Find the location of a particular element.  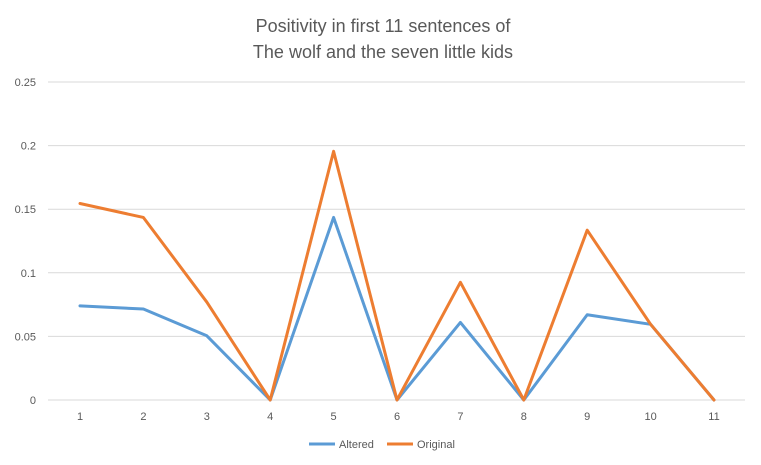

chart-title-line-2: The wolf and the seven little kids is located at coordinates (383, 52).